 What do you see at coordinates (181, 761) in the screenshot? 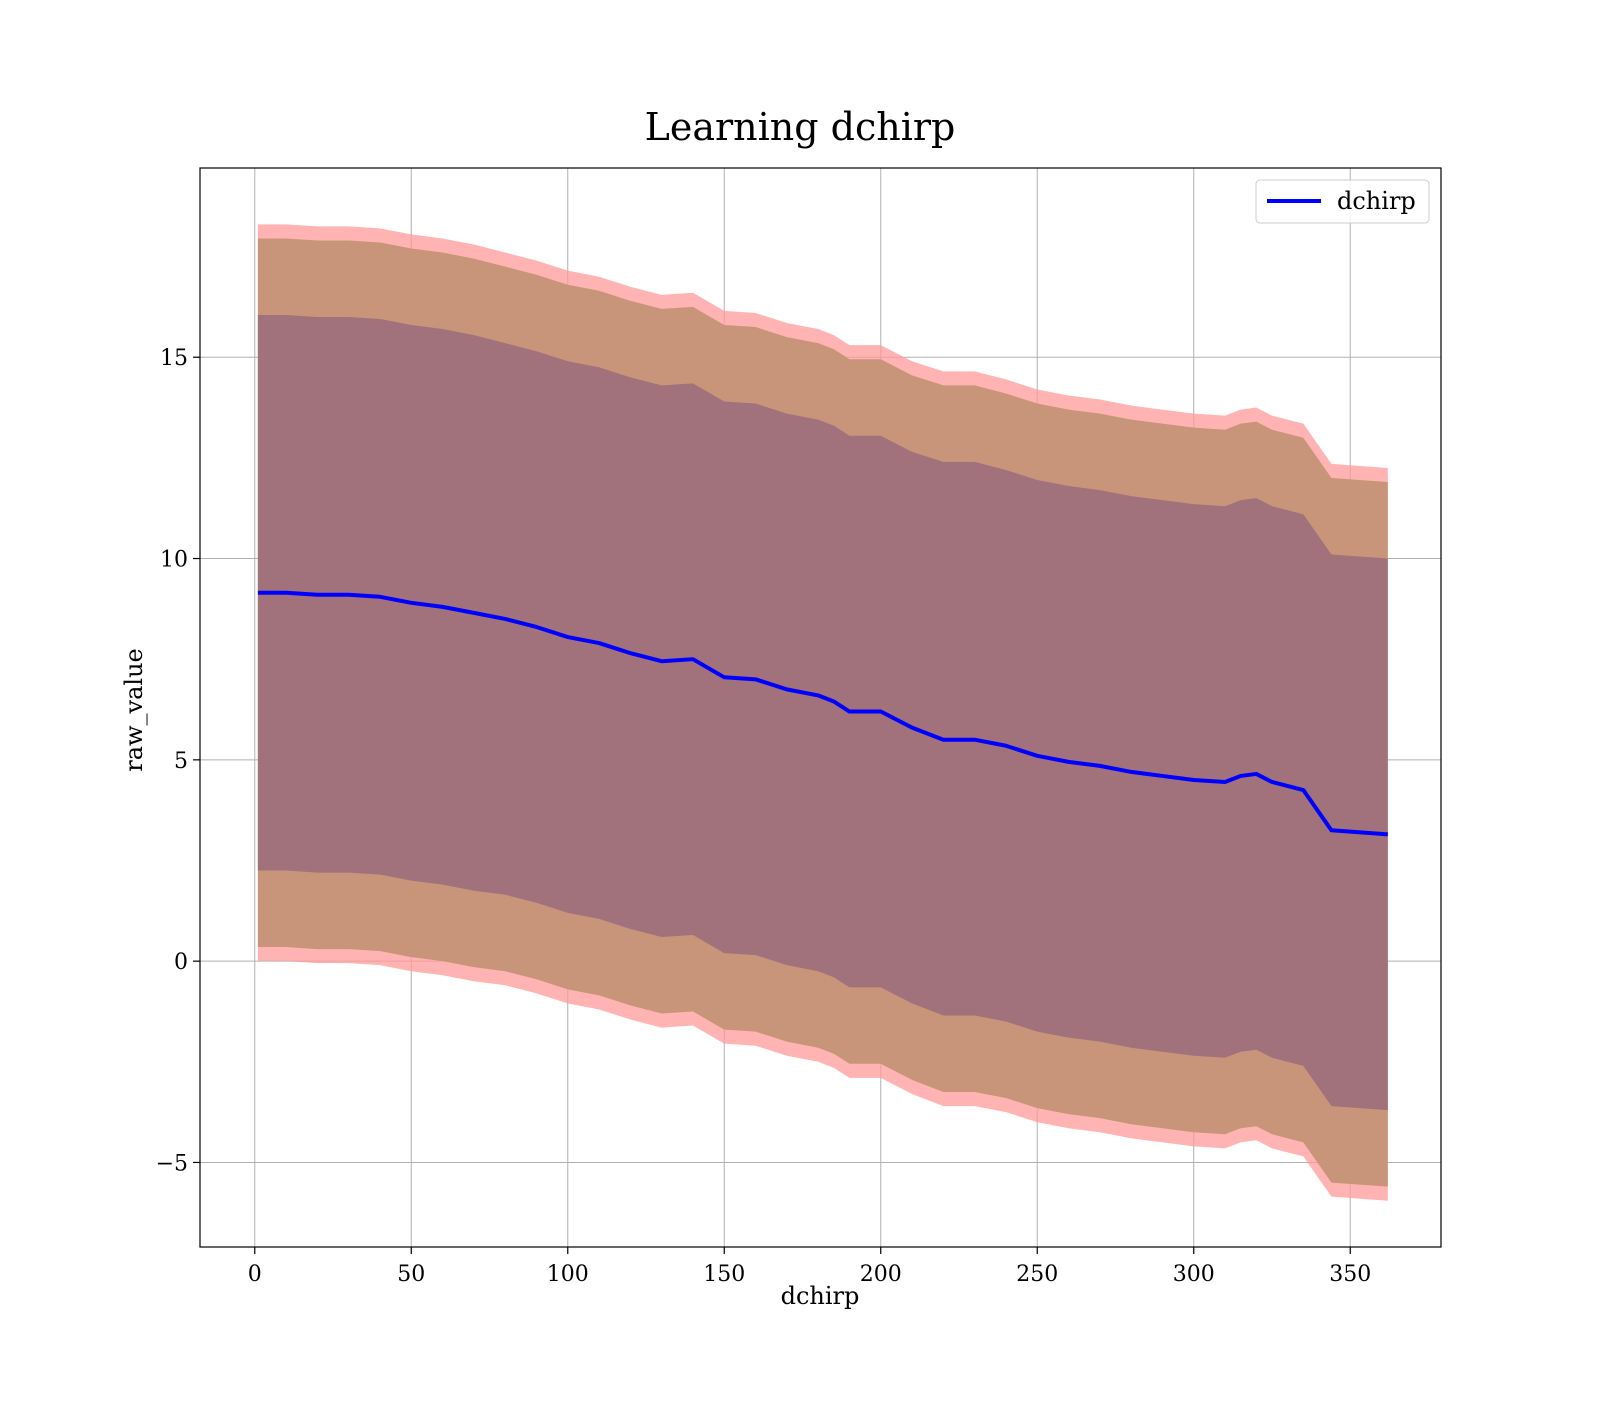
I see `y-tick-label: 5` at bounding box center [181, 761].